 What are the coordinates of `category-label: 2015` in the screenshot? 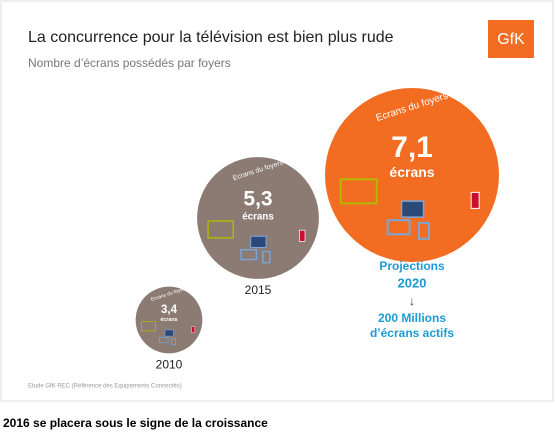 It's located at (258, 290).